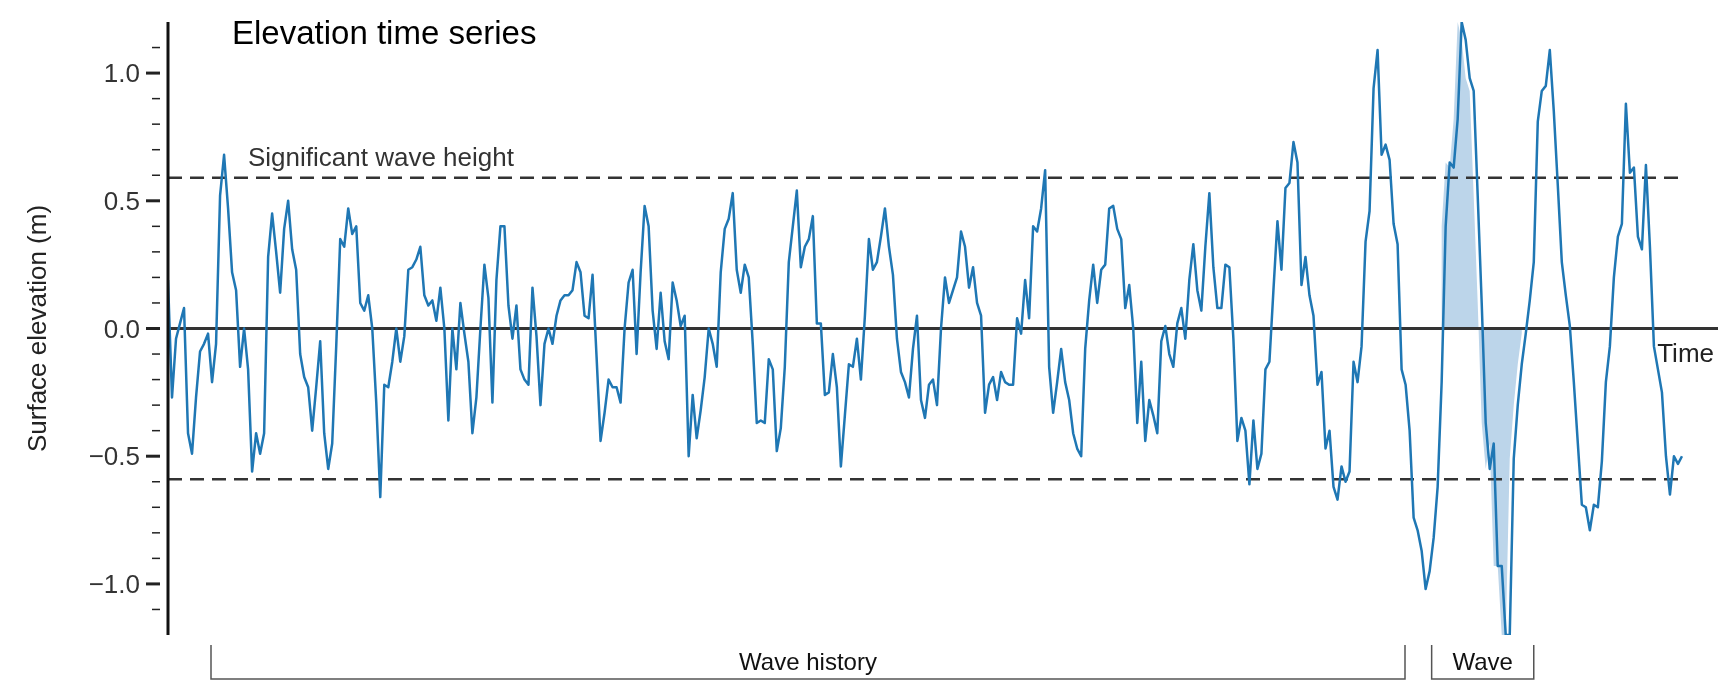  Describe the element at coordinates (121, 328) in the screenshot. I see `y-tick-label: 0.0` at that location.